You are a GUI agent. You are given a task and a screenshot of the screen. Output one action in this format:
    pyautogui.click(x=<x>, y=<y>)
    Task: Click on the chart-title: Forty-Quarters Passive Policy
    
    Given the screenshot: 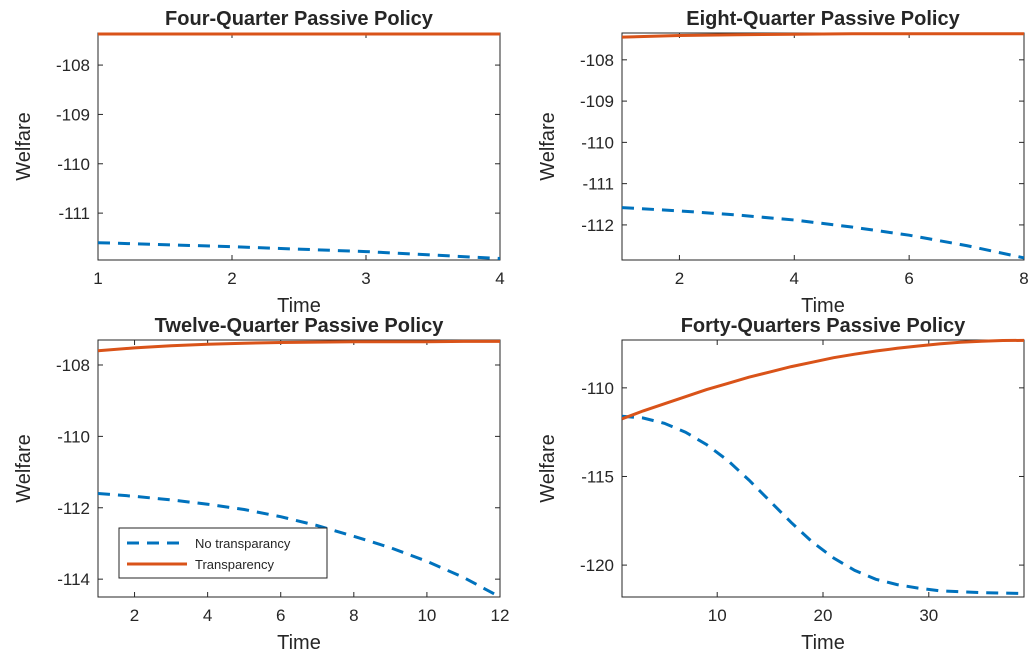 What is the action you would take?
    pyautogui.click(x=823, y=326)
    